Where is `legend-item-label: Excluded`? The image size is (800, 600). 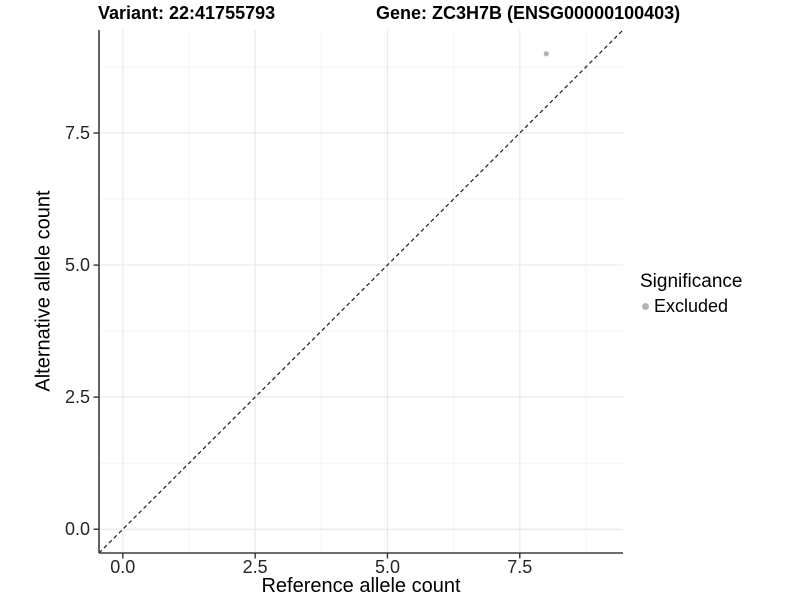
legend-item-label: Excluded is located at coordinates (691, 306).